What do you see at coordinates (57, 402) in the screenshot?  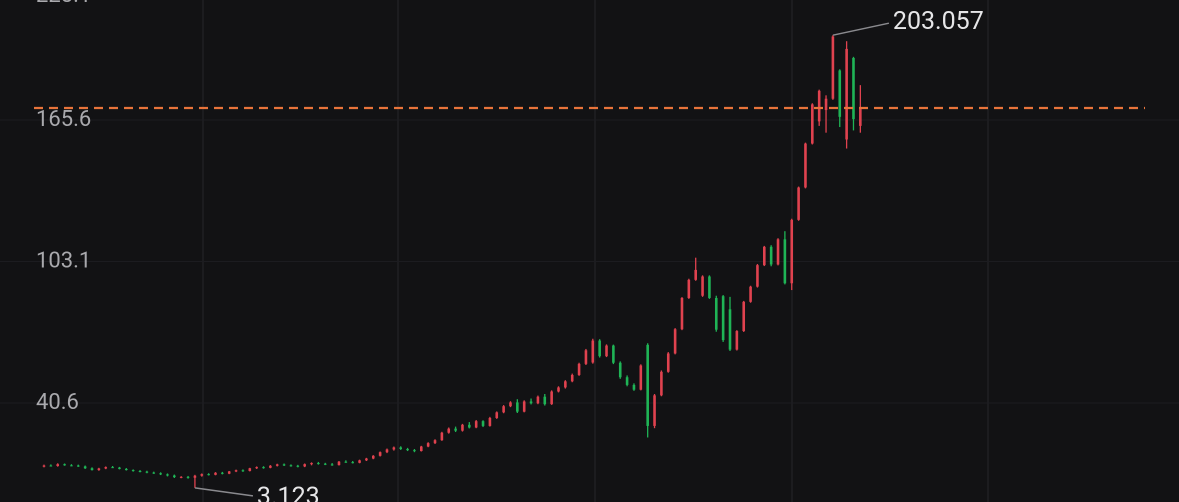 I see `y-tick-label: 40.6` at bounding box center [57, 402].